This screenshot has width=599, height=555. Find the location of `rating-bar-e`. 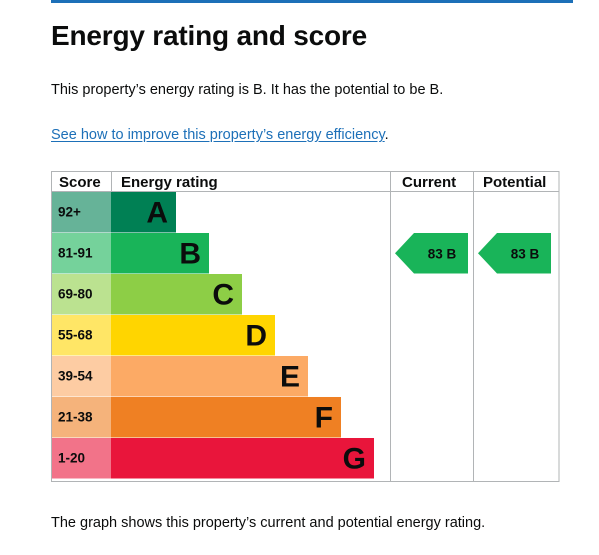

rating-bar-e is located at coordinates (209, 376).